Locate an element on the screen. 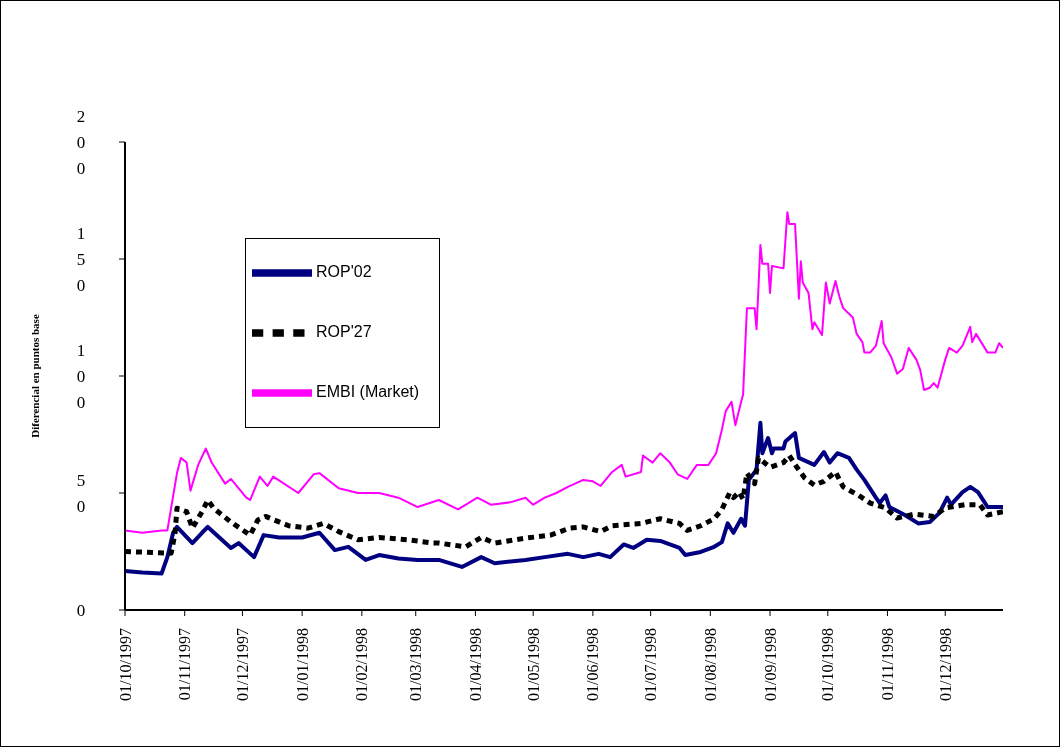 The image size is (1060, 747). y-tick-label: 0 is located at coordinates (81, 610).